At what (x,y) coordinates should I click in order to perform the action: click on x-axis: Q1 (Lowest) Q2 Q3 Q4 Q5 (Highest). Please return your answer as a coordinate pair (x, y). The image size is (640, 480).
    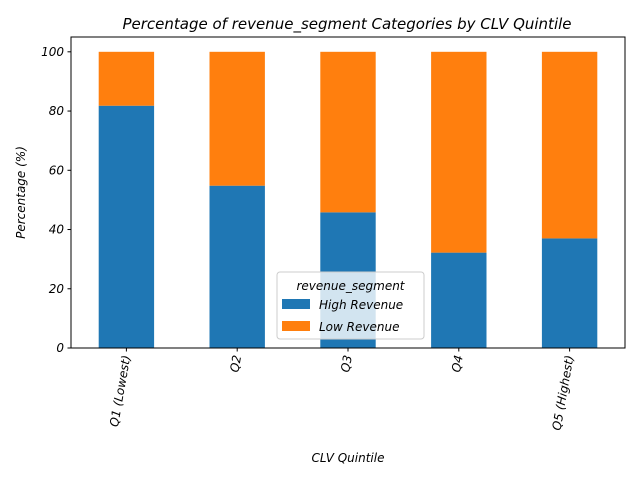
    Looking at the image, I should click on (342, 390).